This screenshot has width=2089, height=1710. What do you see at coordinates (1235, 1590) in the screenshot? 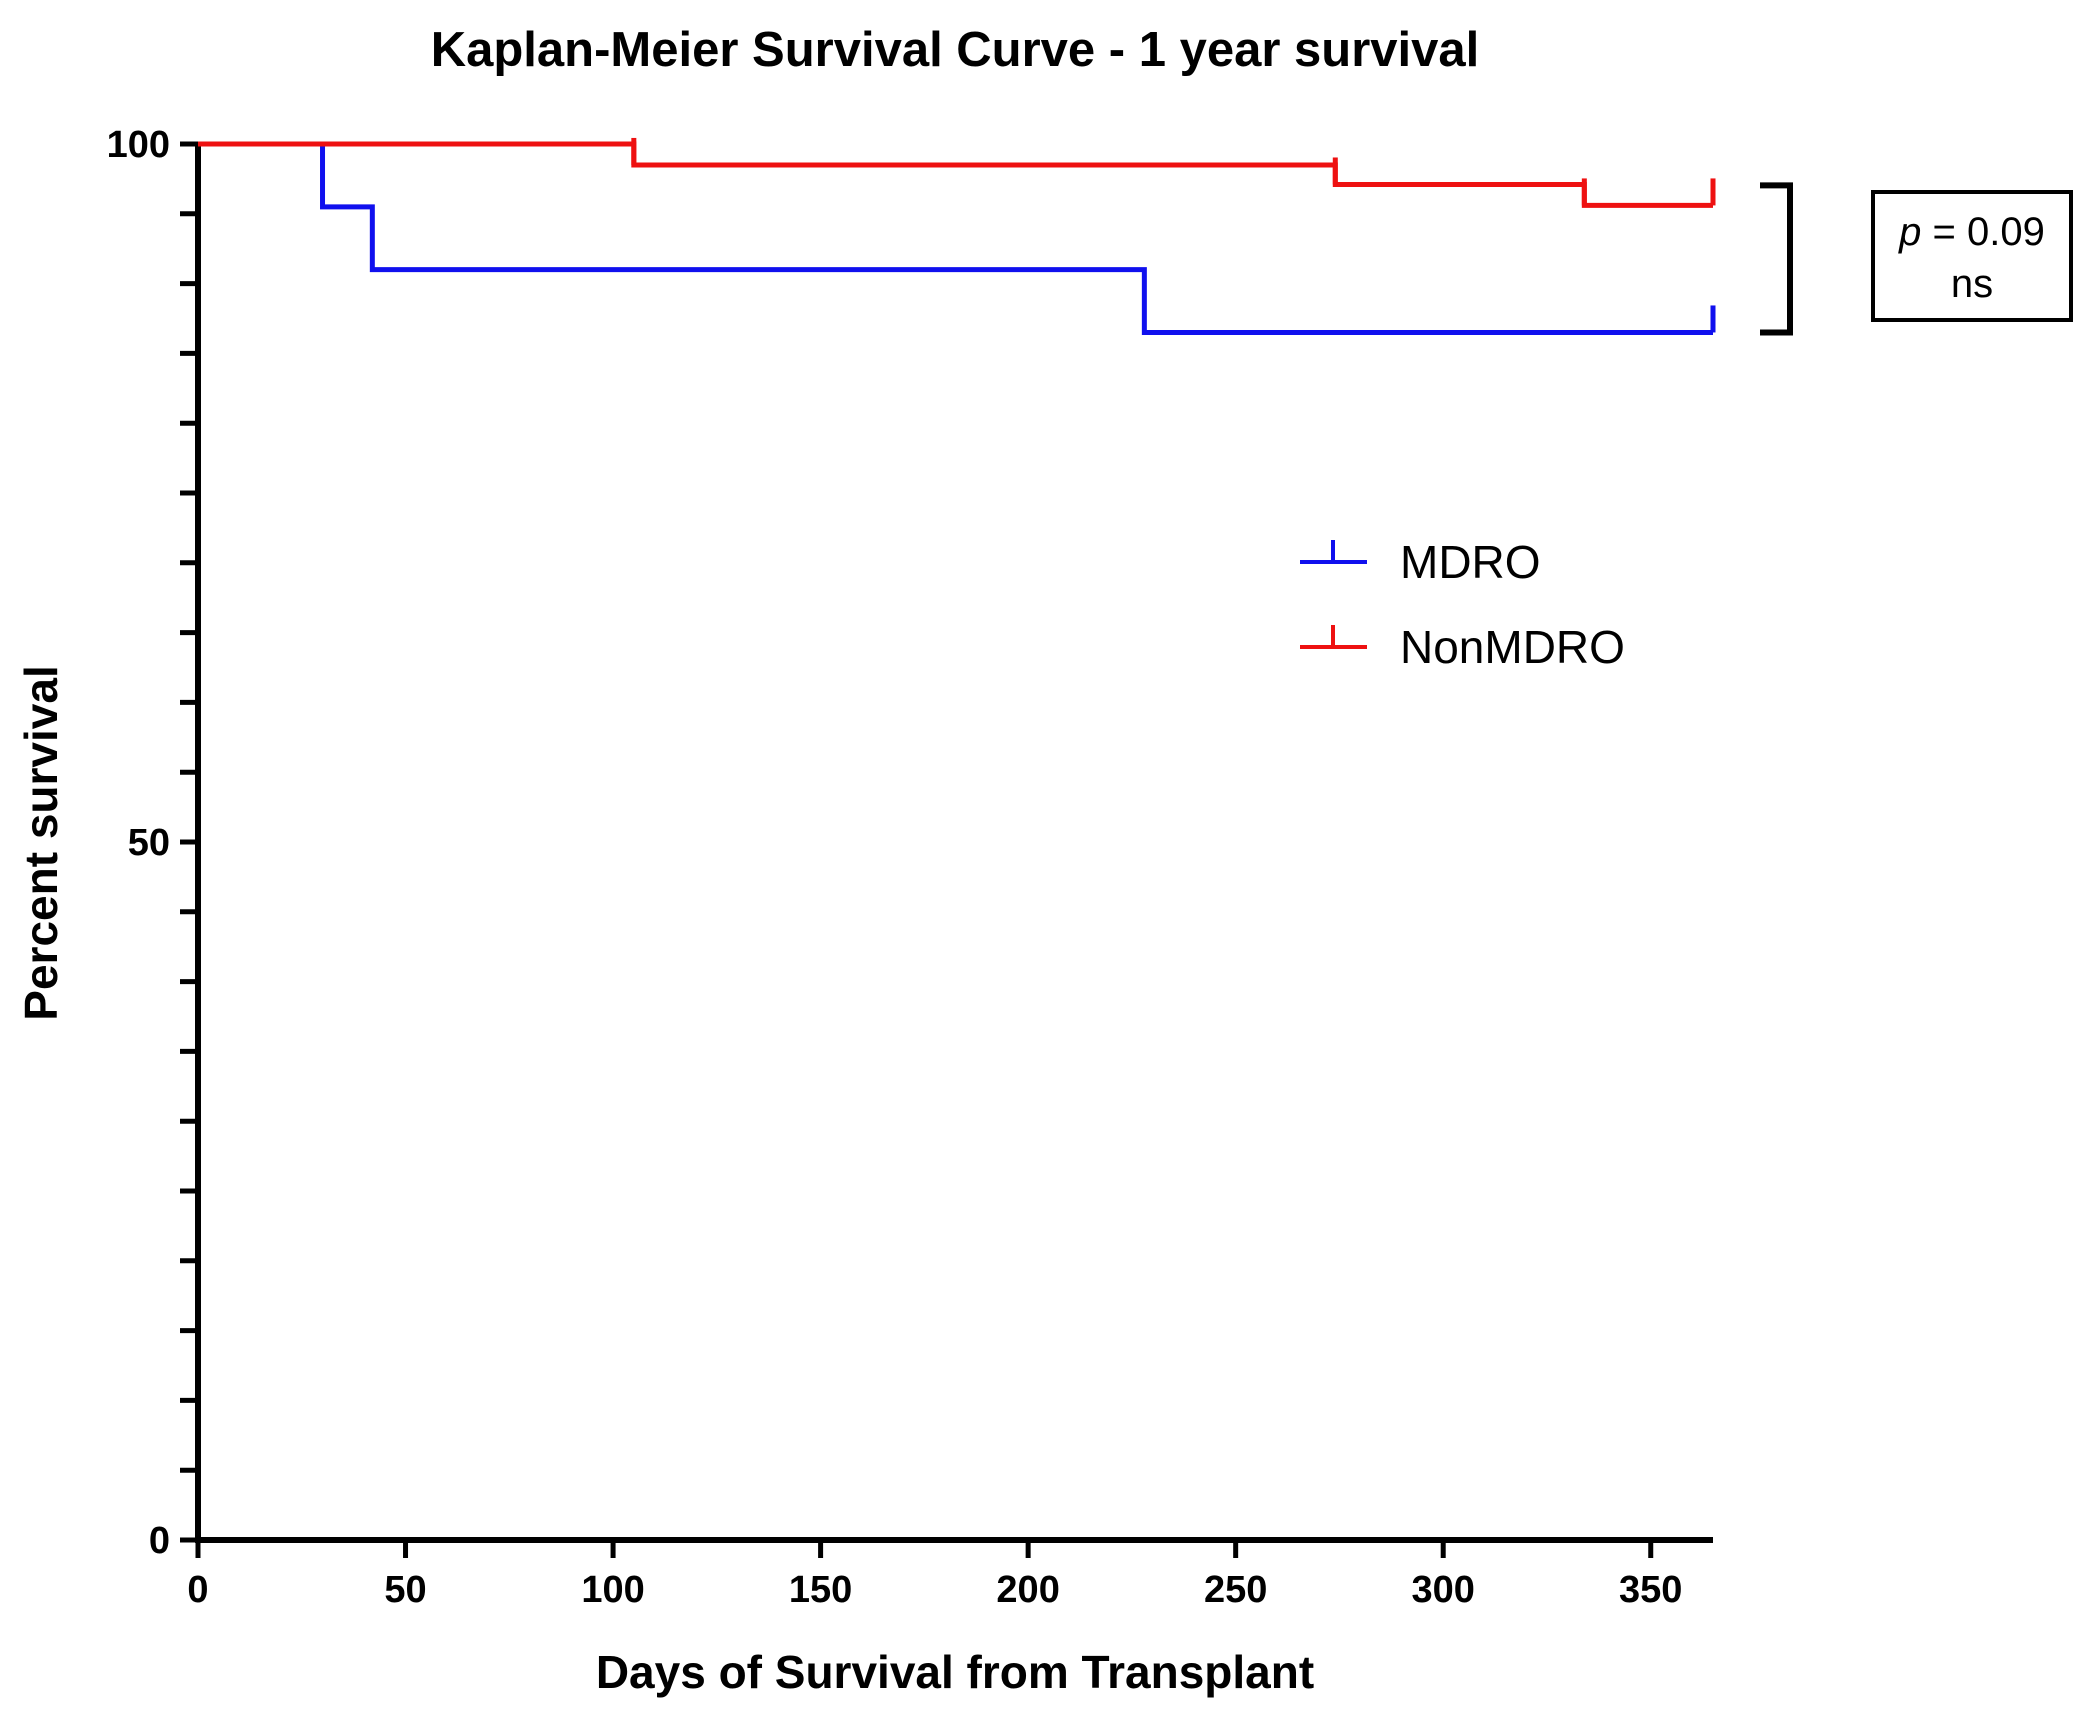
I see `x-tick-label: 250` at bounding box center [1235, 1590].